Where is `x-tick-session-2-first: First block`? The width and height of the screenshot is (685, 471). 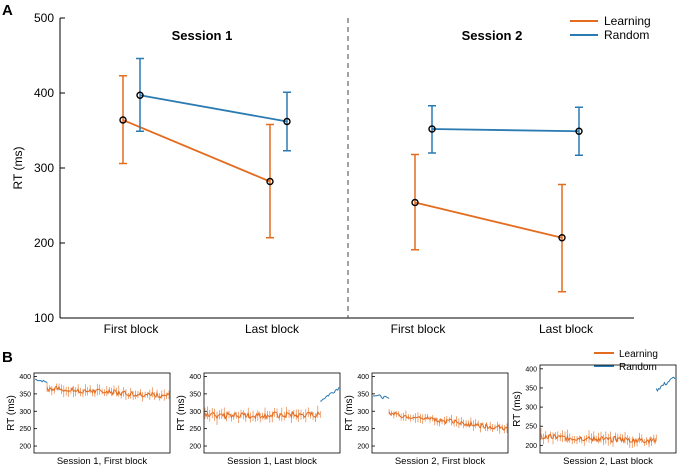 x-tick-session-2-first: First block is located at coordinates (419, 329).